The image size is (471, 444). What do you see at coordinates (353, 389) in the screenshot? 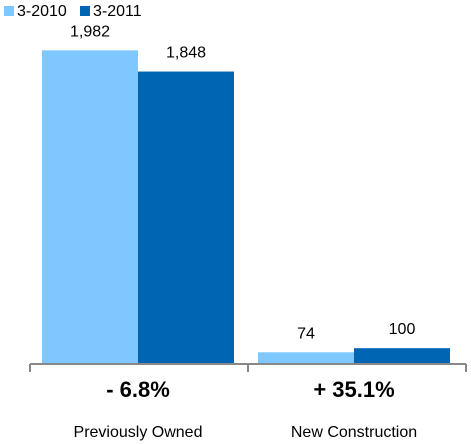
I see `change-label-1: + 35.1%` at bounding box center [353, 389].